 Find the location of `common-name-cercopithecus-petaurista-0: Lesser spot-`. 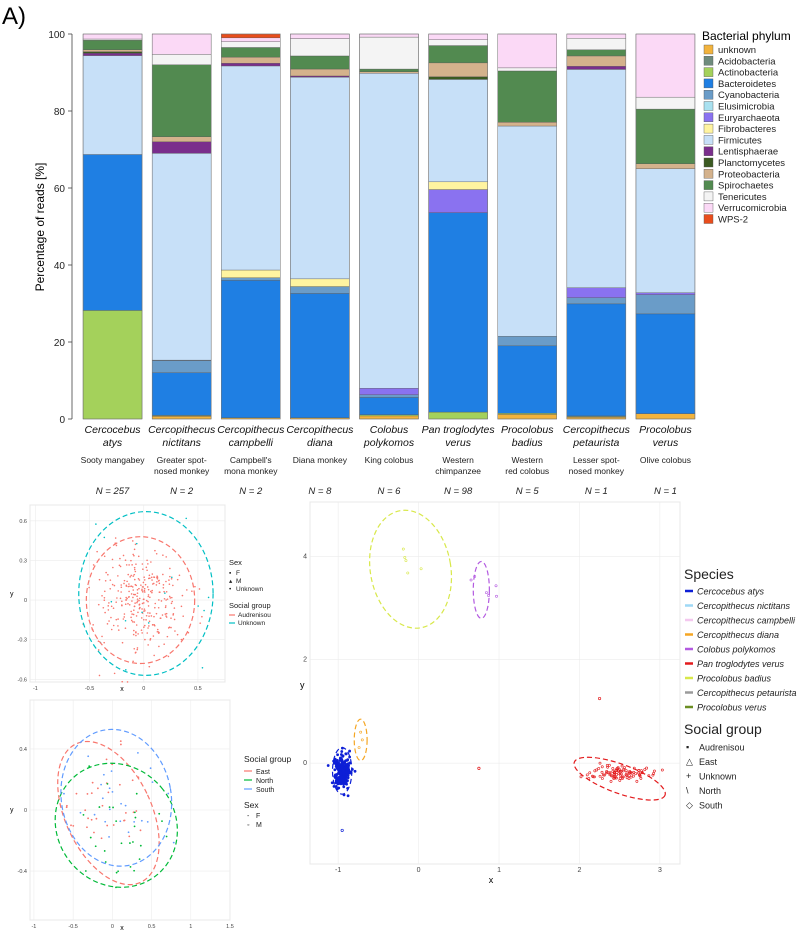

common-name-cercopithecus-petaurista-0: Lesser spot- is located at coordinates (596, 460).